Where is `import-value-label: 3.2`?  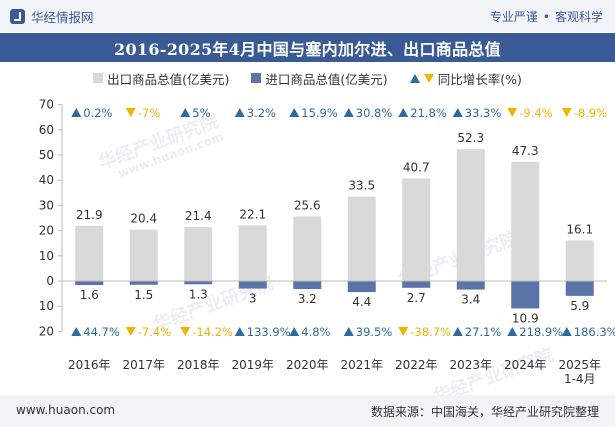
import-value-label: 3.2 is located at coordinates (307, 299).